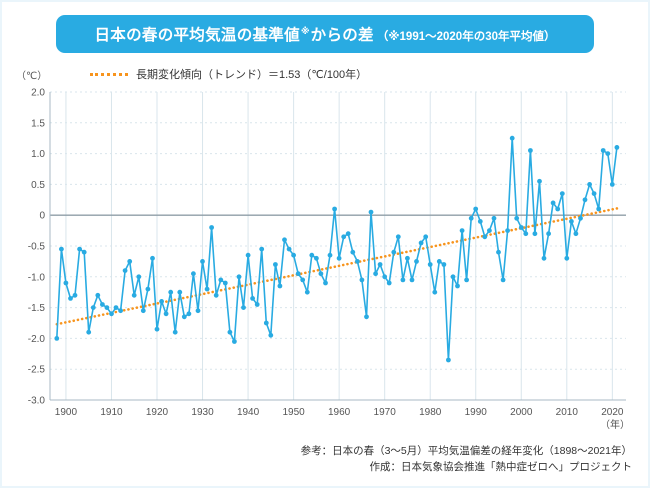 The image size is (650, 488). Describe the element at coordinates (157, 412) in the screenshot. I see `svg-text: 1920` at that location.